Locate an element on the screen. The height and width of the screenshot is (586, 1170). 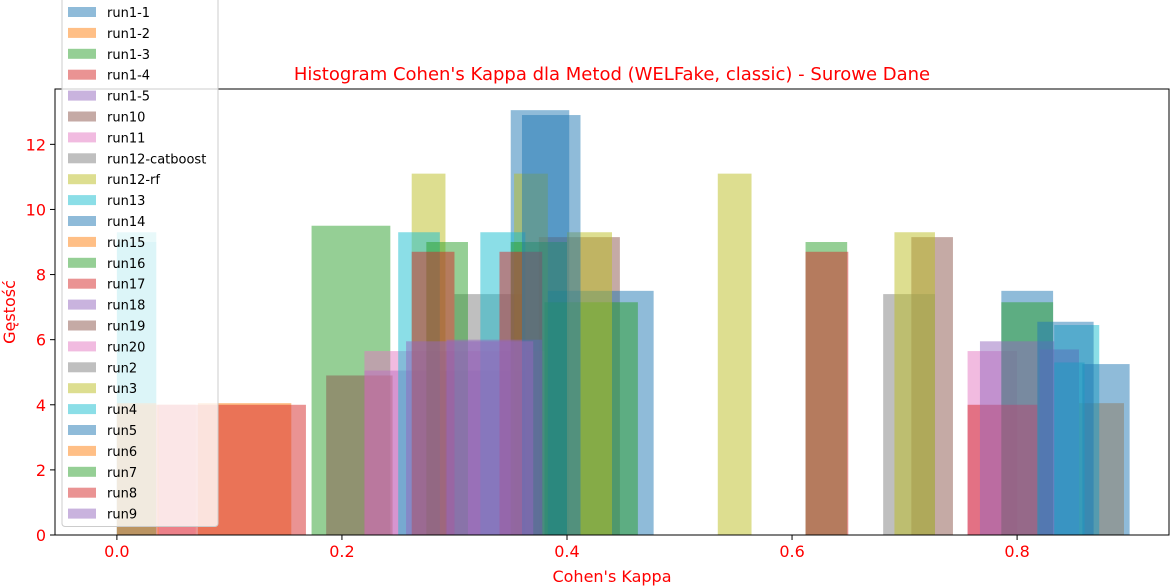
y-tick-label: 10 is located at coordinates (36, 209).